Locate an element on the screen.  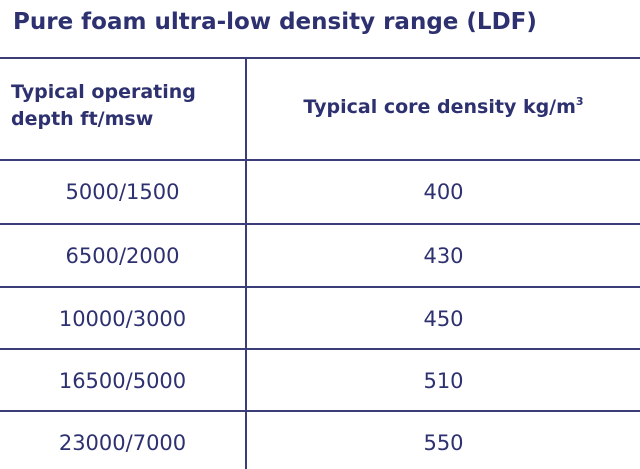
cell-density: 450 is located at coordinates (443, 319).